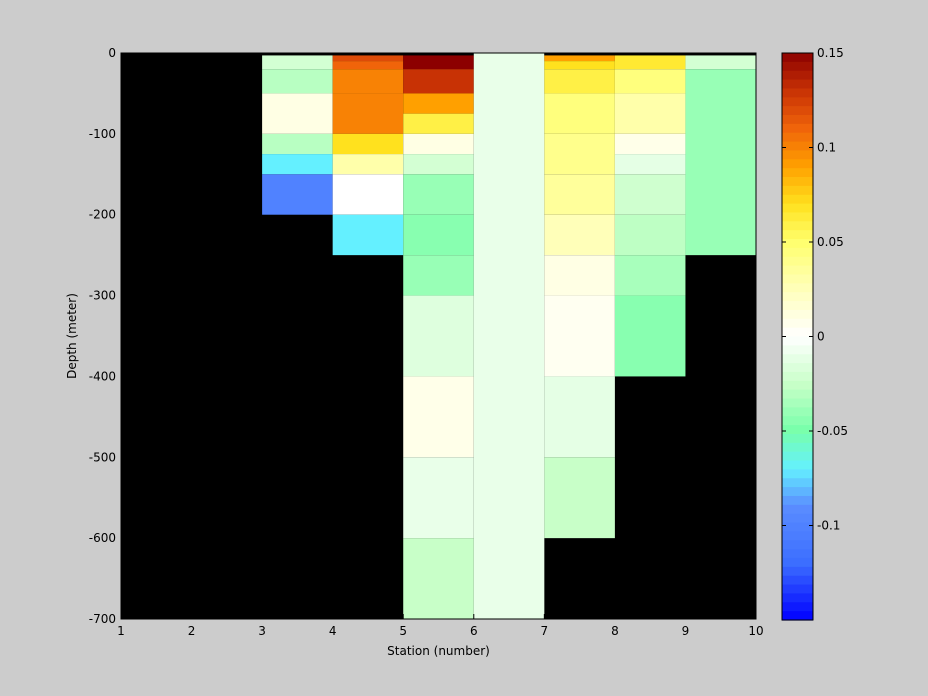  Describe the element at coordinates (333, 631) in the screenshot. I see `x-tick-label: 4` at that location.